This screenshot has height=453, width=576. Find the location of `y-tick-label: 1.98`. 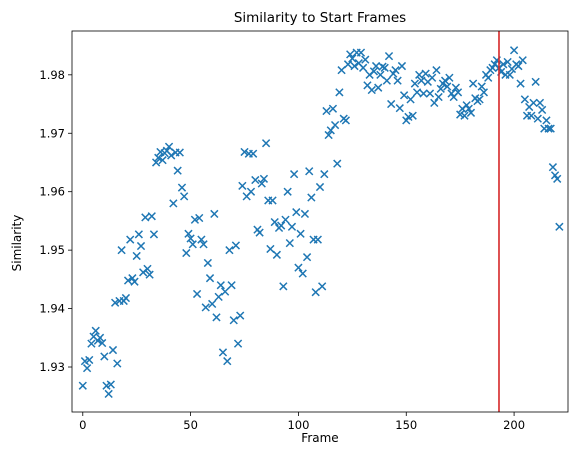

y-tick-label: 1.98 is located at coordinates (52, 75).